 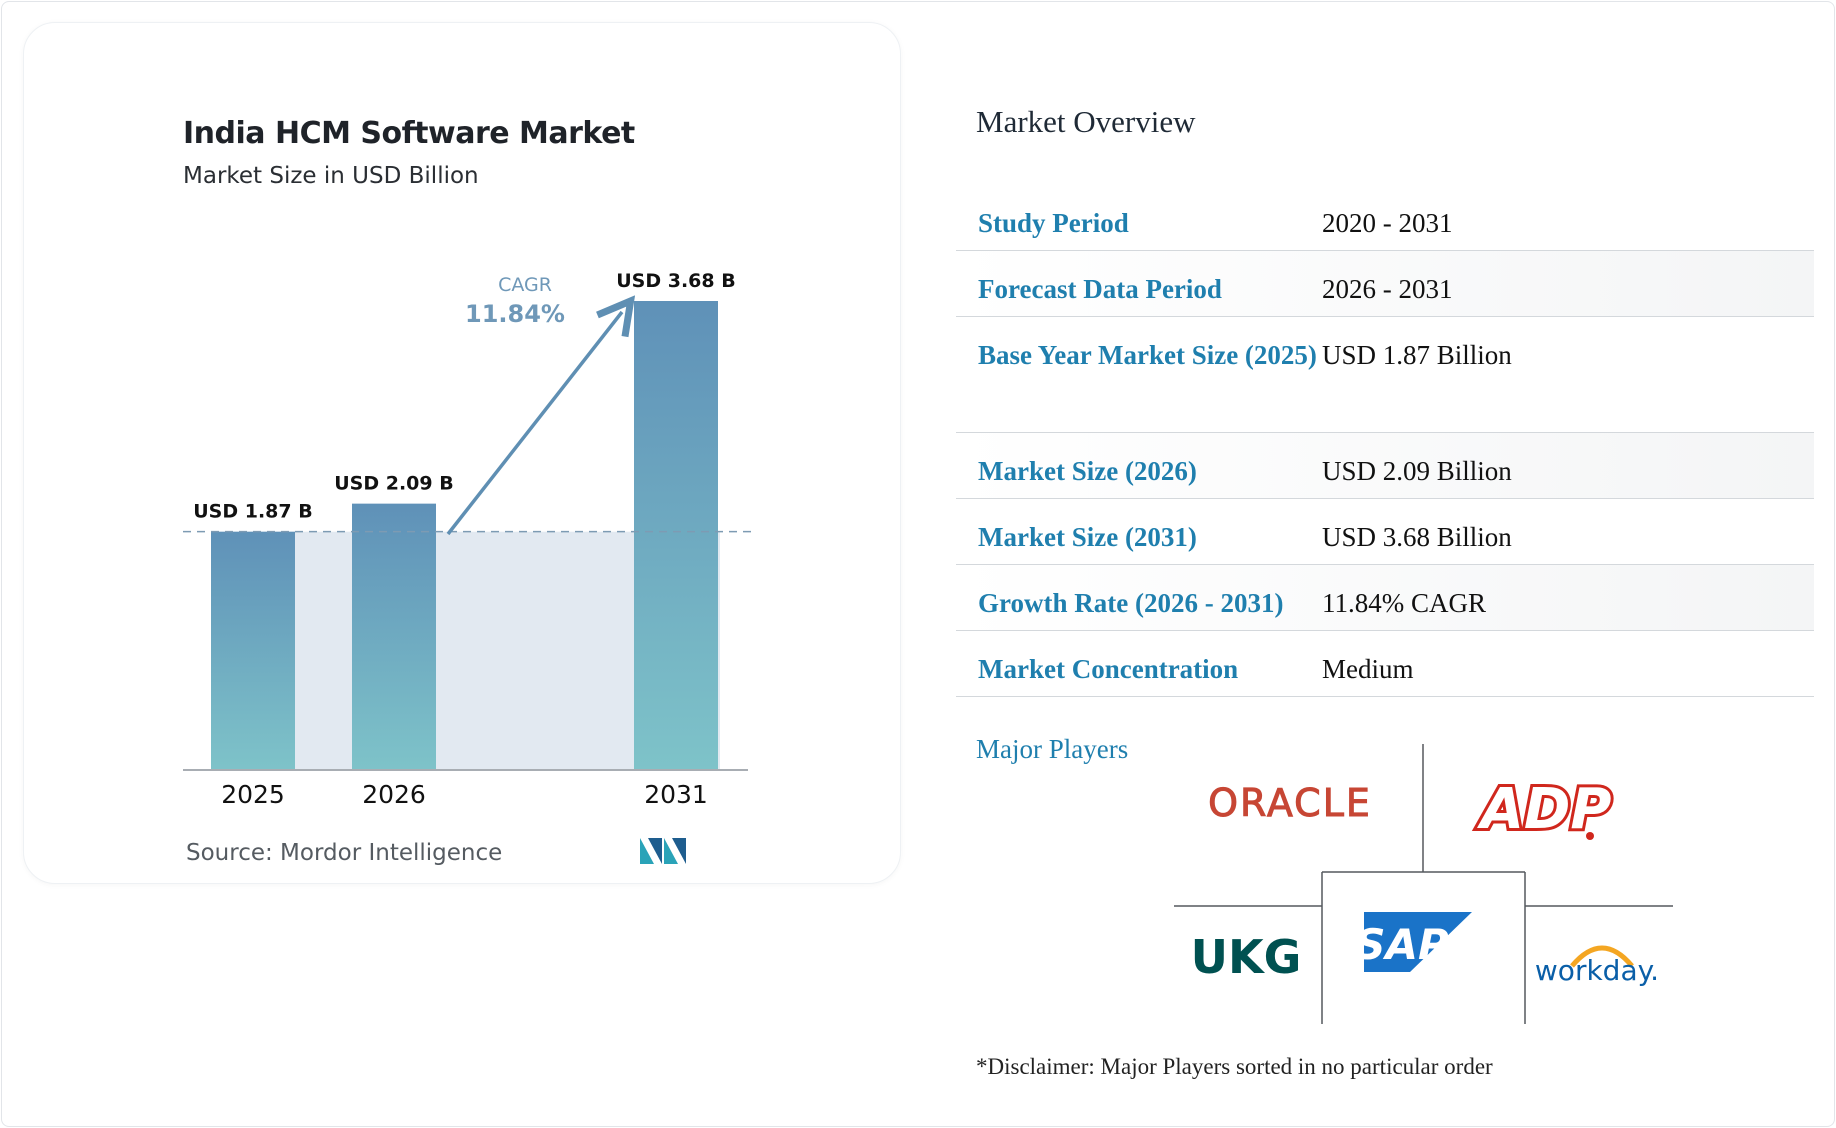 What do you see at coordinates (515, 314) in the screenshot?
I see `cagr-value: 11.84%` at bounding box center [515, 314].